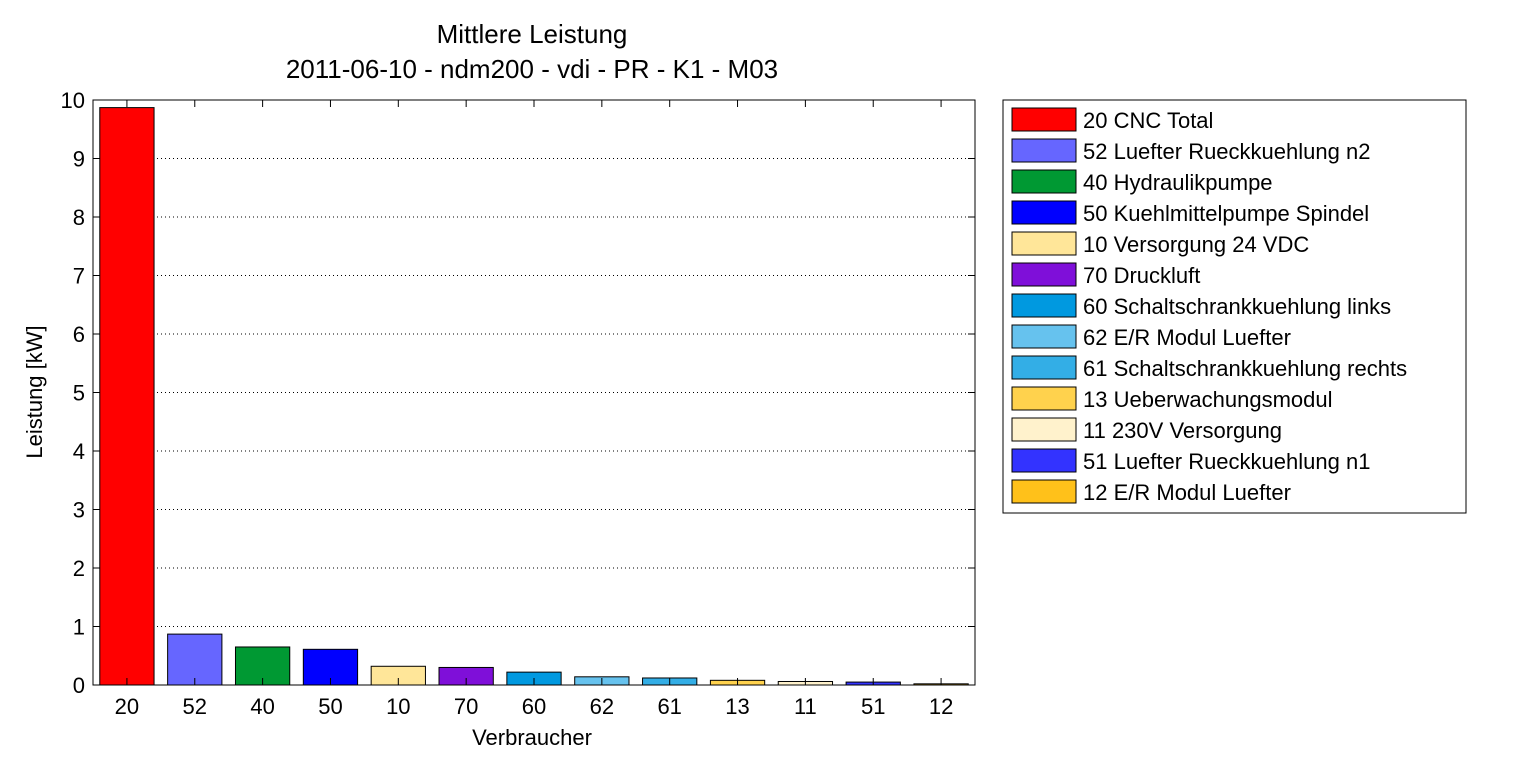  Describe the element at coordinates (1187, 492) in the screenshot. I see `legend-label: 12 E/R Modul Luefter` at that location.